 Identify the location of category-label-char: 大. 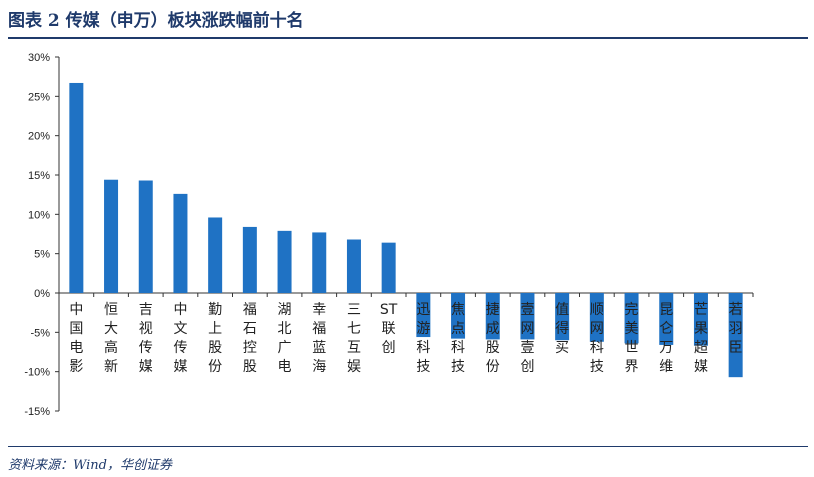
(111, 329).